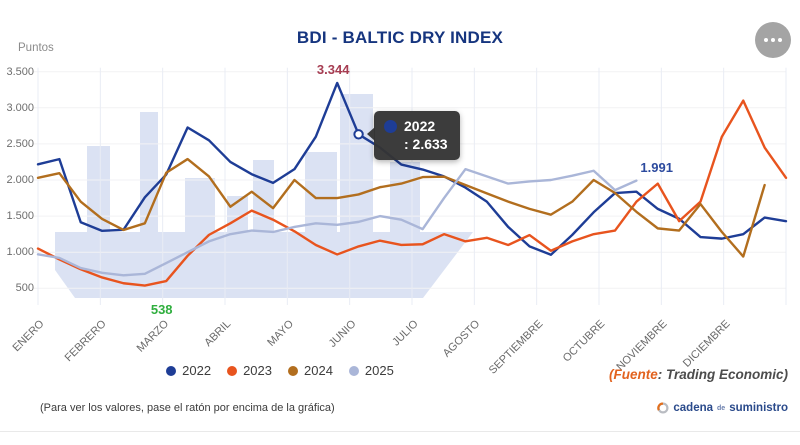 This screenshot has width=800, height=445. What do you see at coordinates (257, 370) in the screenshot?
I see `legend-label-2023: 2023` at bounding box center [257, 370].